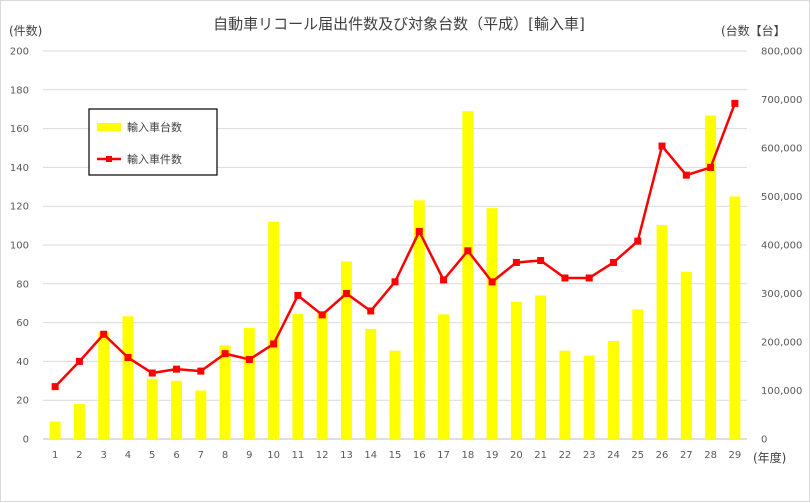  Describe the element at coordinates (249, 455) in the screenshot. I see `x-tick-label: 9` at that location.